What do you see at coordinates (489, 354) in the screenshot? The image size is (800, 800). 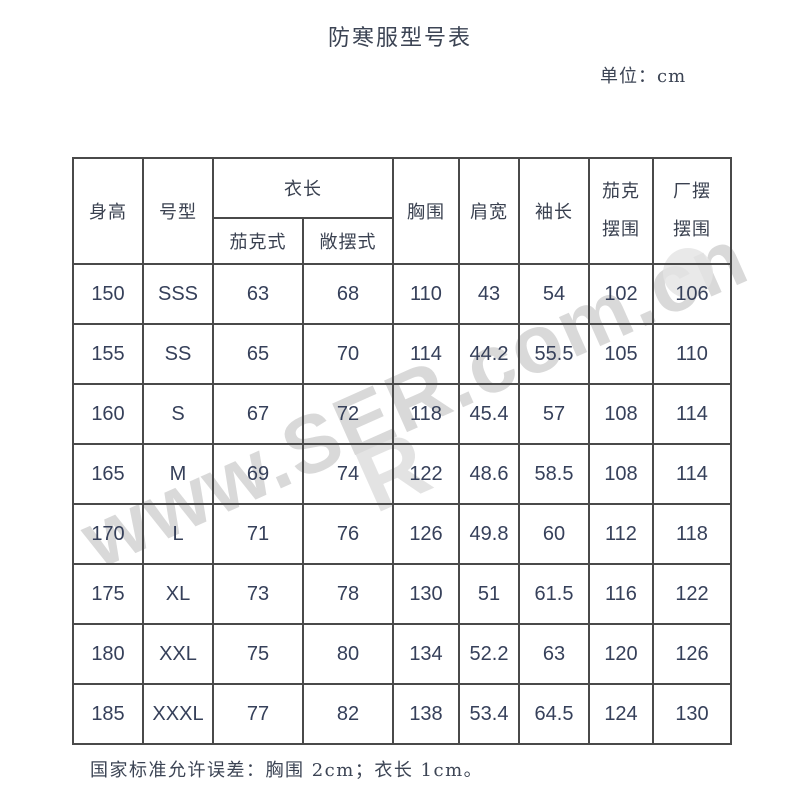 I see `table-cell: 44.2` at bounding box center [489, 354].